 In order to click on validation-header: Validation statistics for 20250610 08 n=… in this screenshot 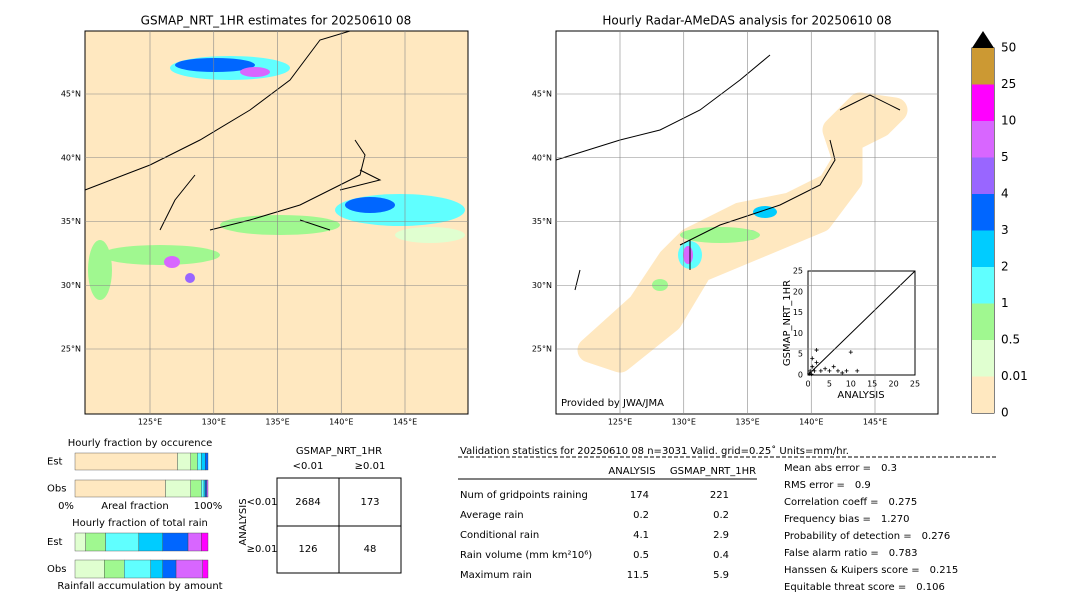, I will do `click(654, 451)`.